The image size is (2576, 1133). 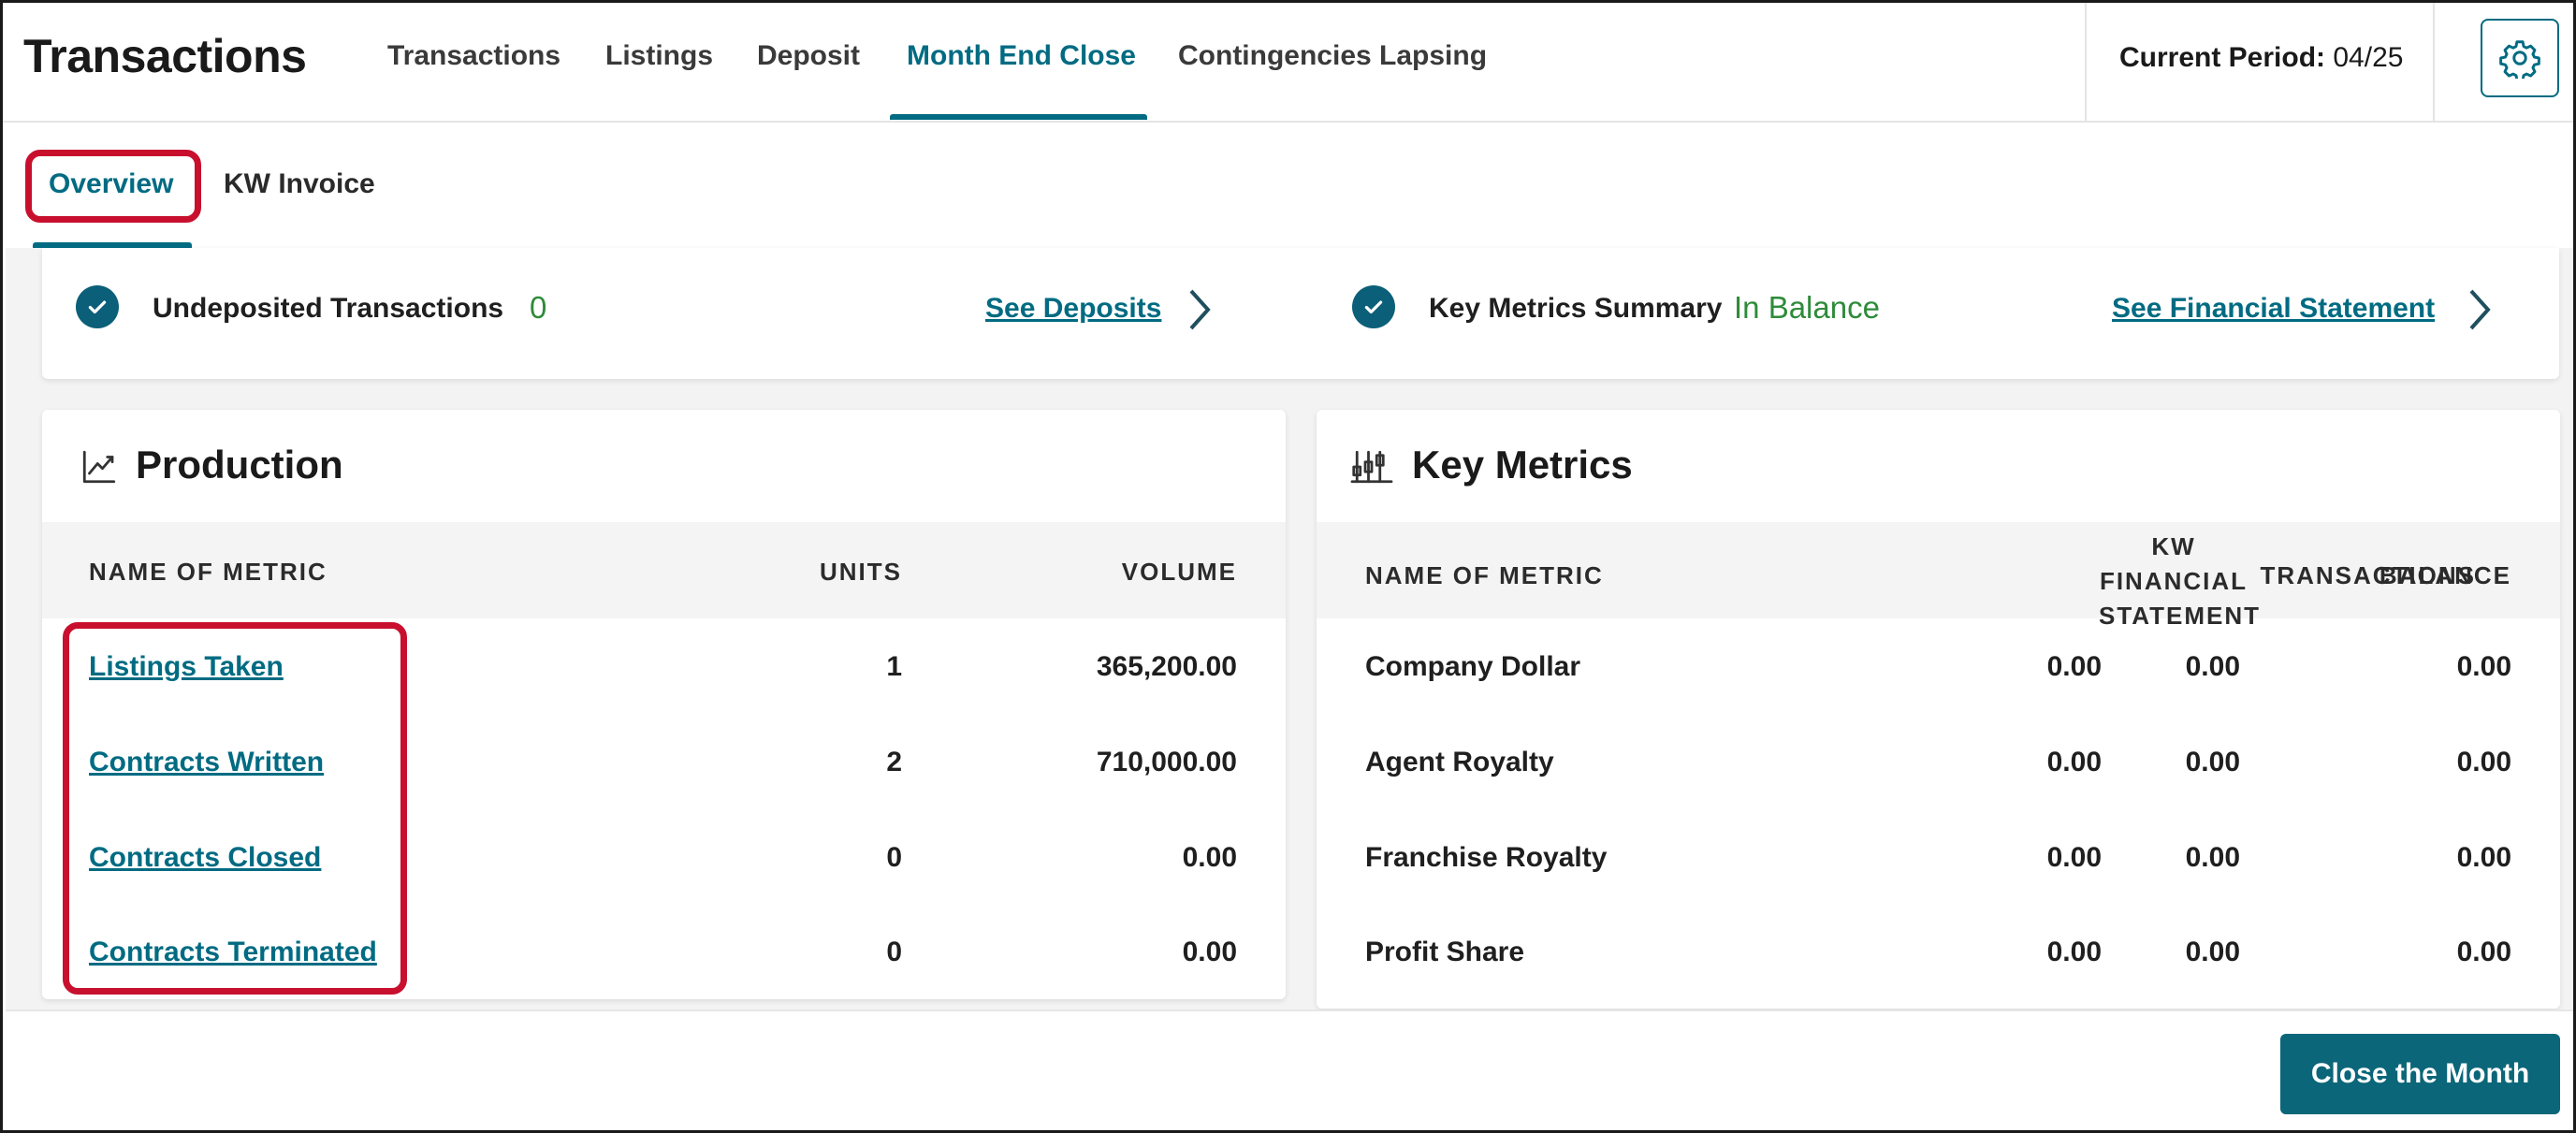 I want to click on nav-tab-contingencies-lapsing: Contingencies Lapsing, so click(x=1333, y=55).